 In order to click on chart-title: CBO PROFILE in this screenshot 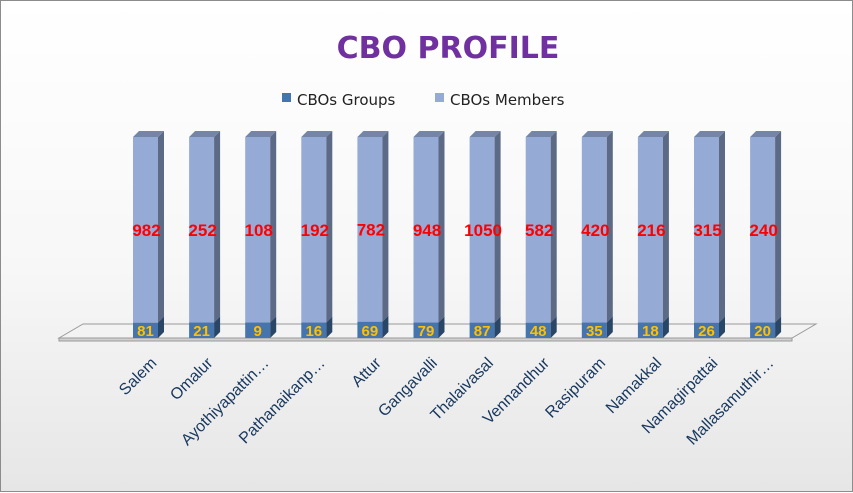, I will do `click(448, 48)`.